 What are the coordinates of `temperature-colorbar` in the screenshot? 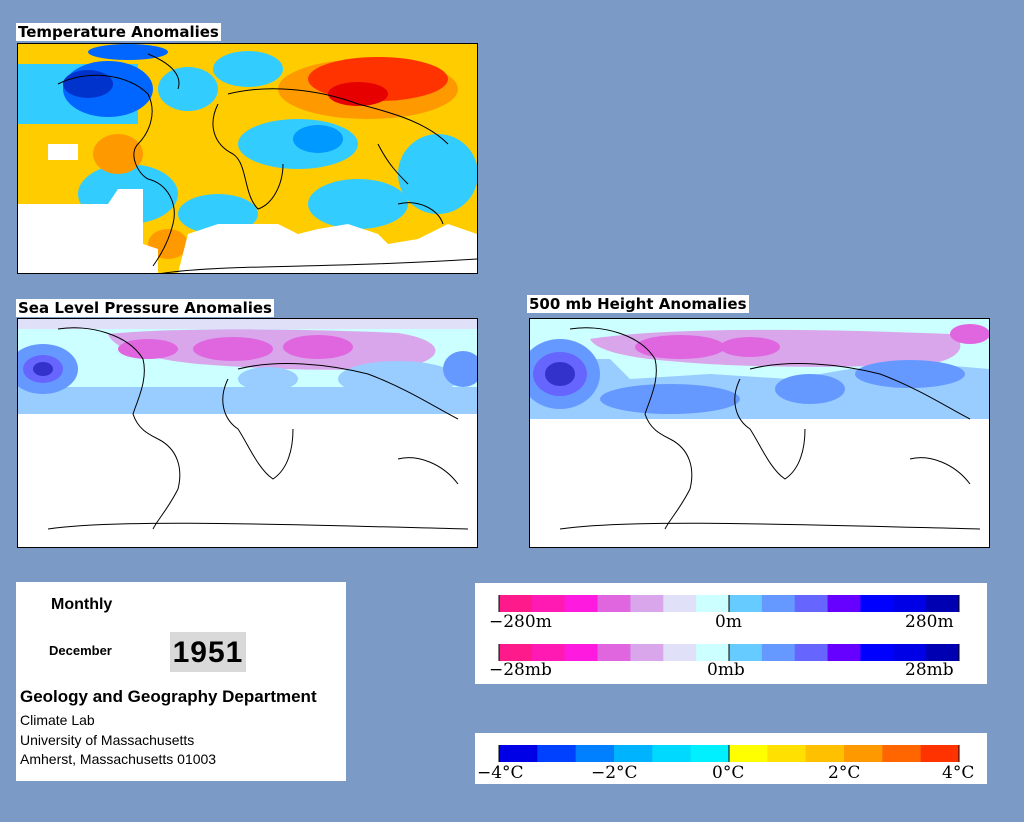 It's located at (729, 753).